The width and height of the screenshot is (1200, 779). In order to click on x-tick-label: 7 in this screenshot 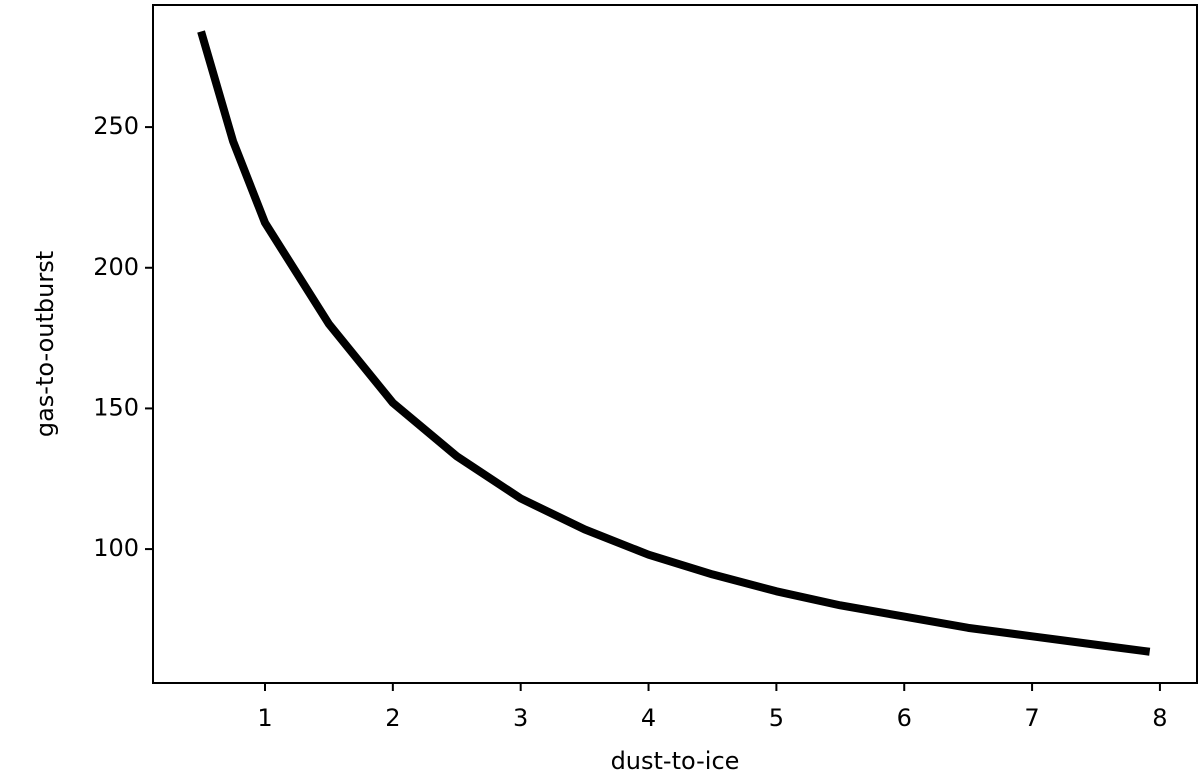, I will do `click(1031, 718)`.